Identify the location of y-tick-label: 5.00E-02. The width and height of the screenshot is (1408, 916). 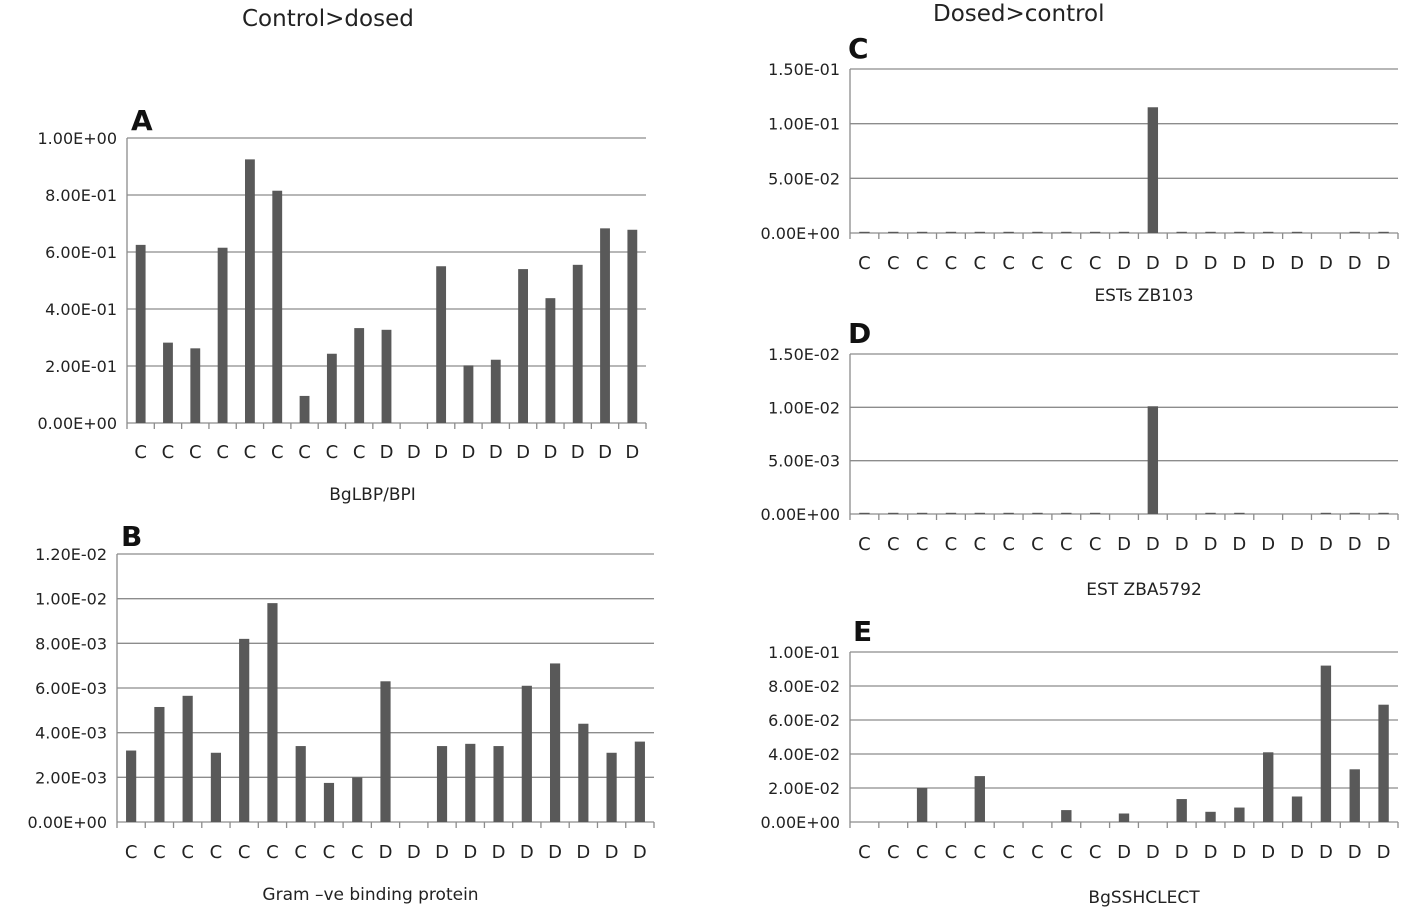
(804, 178).